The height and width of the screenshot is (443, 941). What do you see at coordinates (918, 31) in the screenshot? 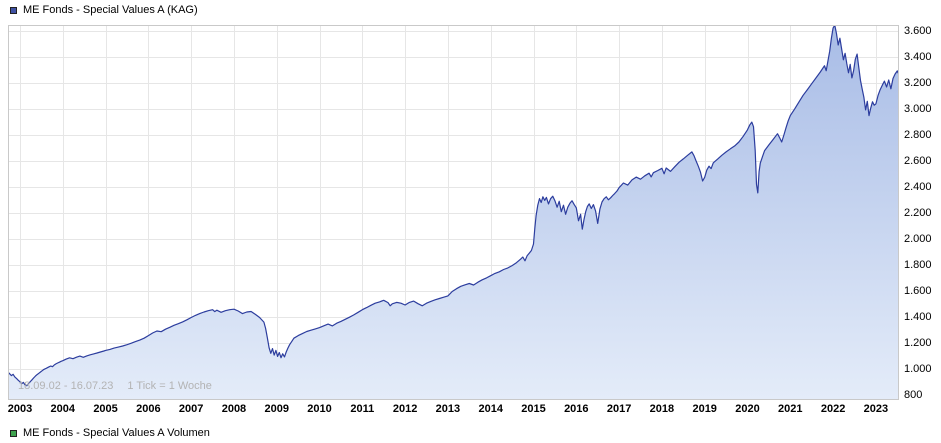
I see `y-axis-label: 3.600` at bounding box center [918, 31].